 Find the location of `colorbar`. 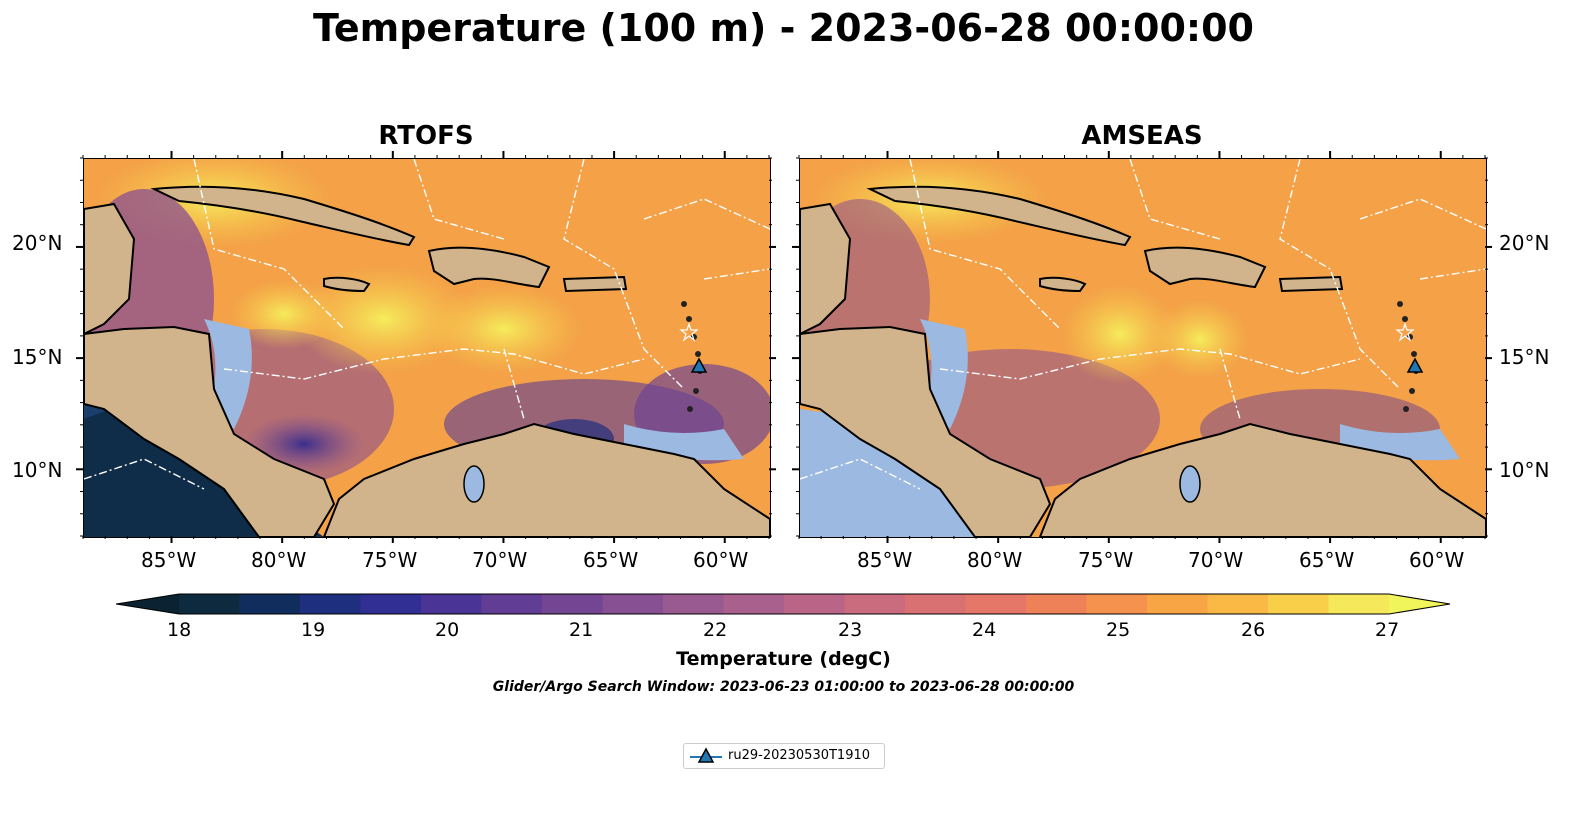

colorbar is located at coordinates (783, 604).